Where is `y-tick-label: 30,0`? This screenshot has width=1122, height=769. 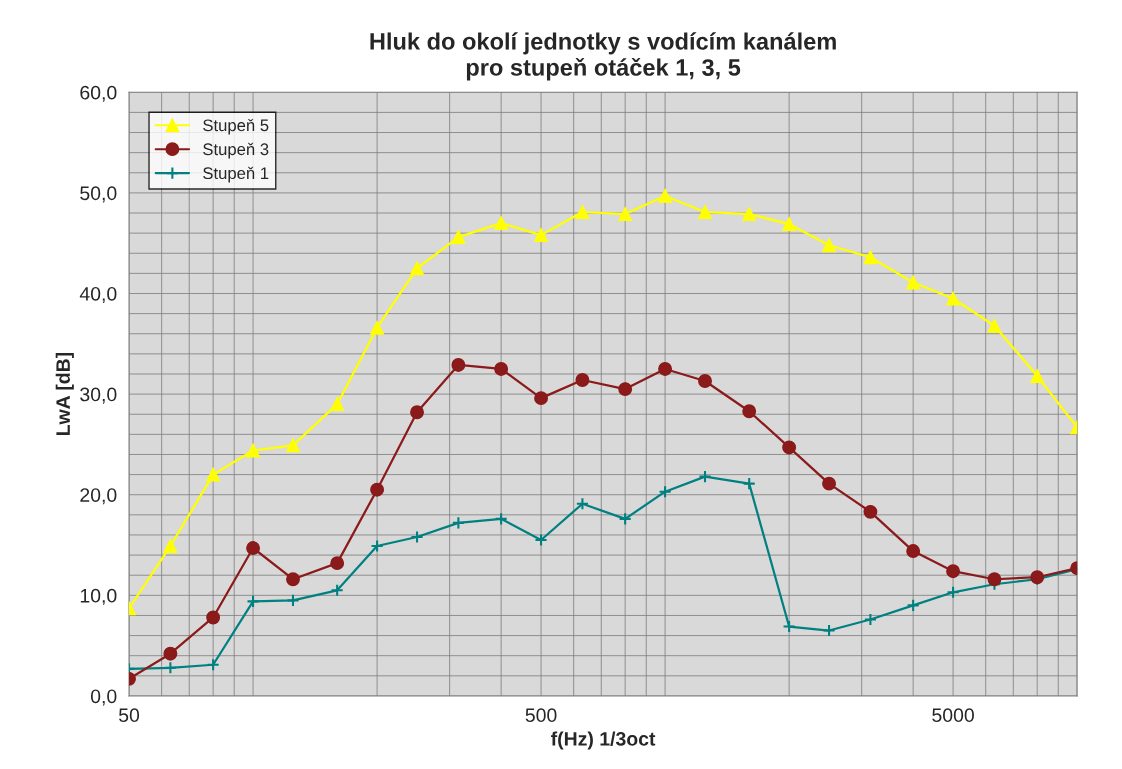
y-tick-label: 30,0 is located at coordinates (98, 395).